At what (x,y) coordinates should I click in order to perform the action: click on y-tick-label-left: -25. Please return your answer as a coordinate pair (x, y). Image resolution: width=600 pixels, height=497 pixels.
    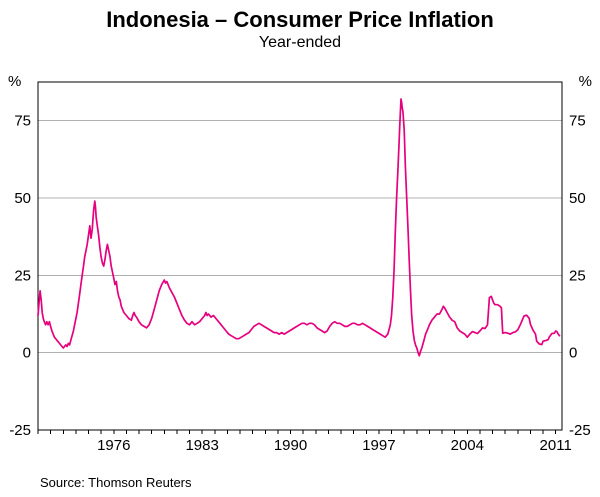
    Looking at the image, I should click on (20, 430).